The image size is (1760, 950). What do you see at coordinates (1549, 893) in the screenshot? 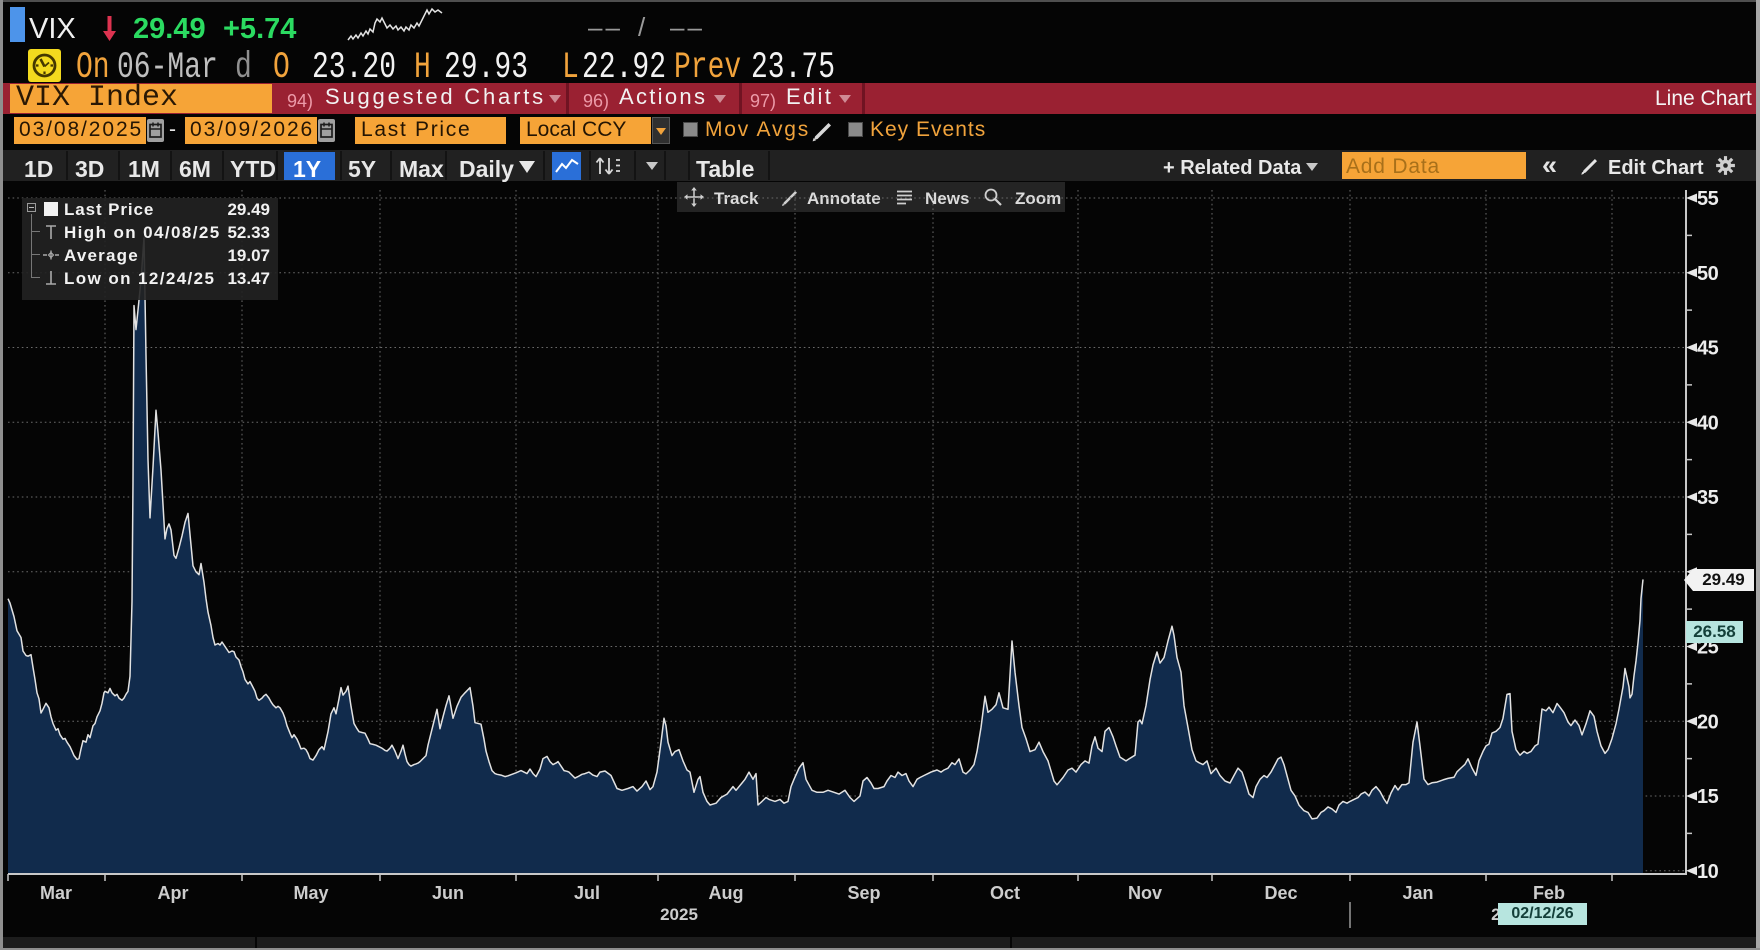
I see `svg-text: Feb` at bounding box center [1549, 893].